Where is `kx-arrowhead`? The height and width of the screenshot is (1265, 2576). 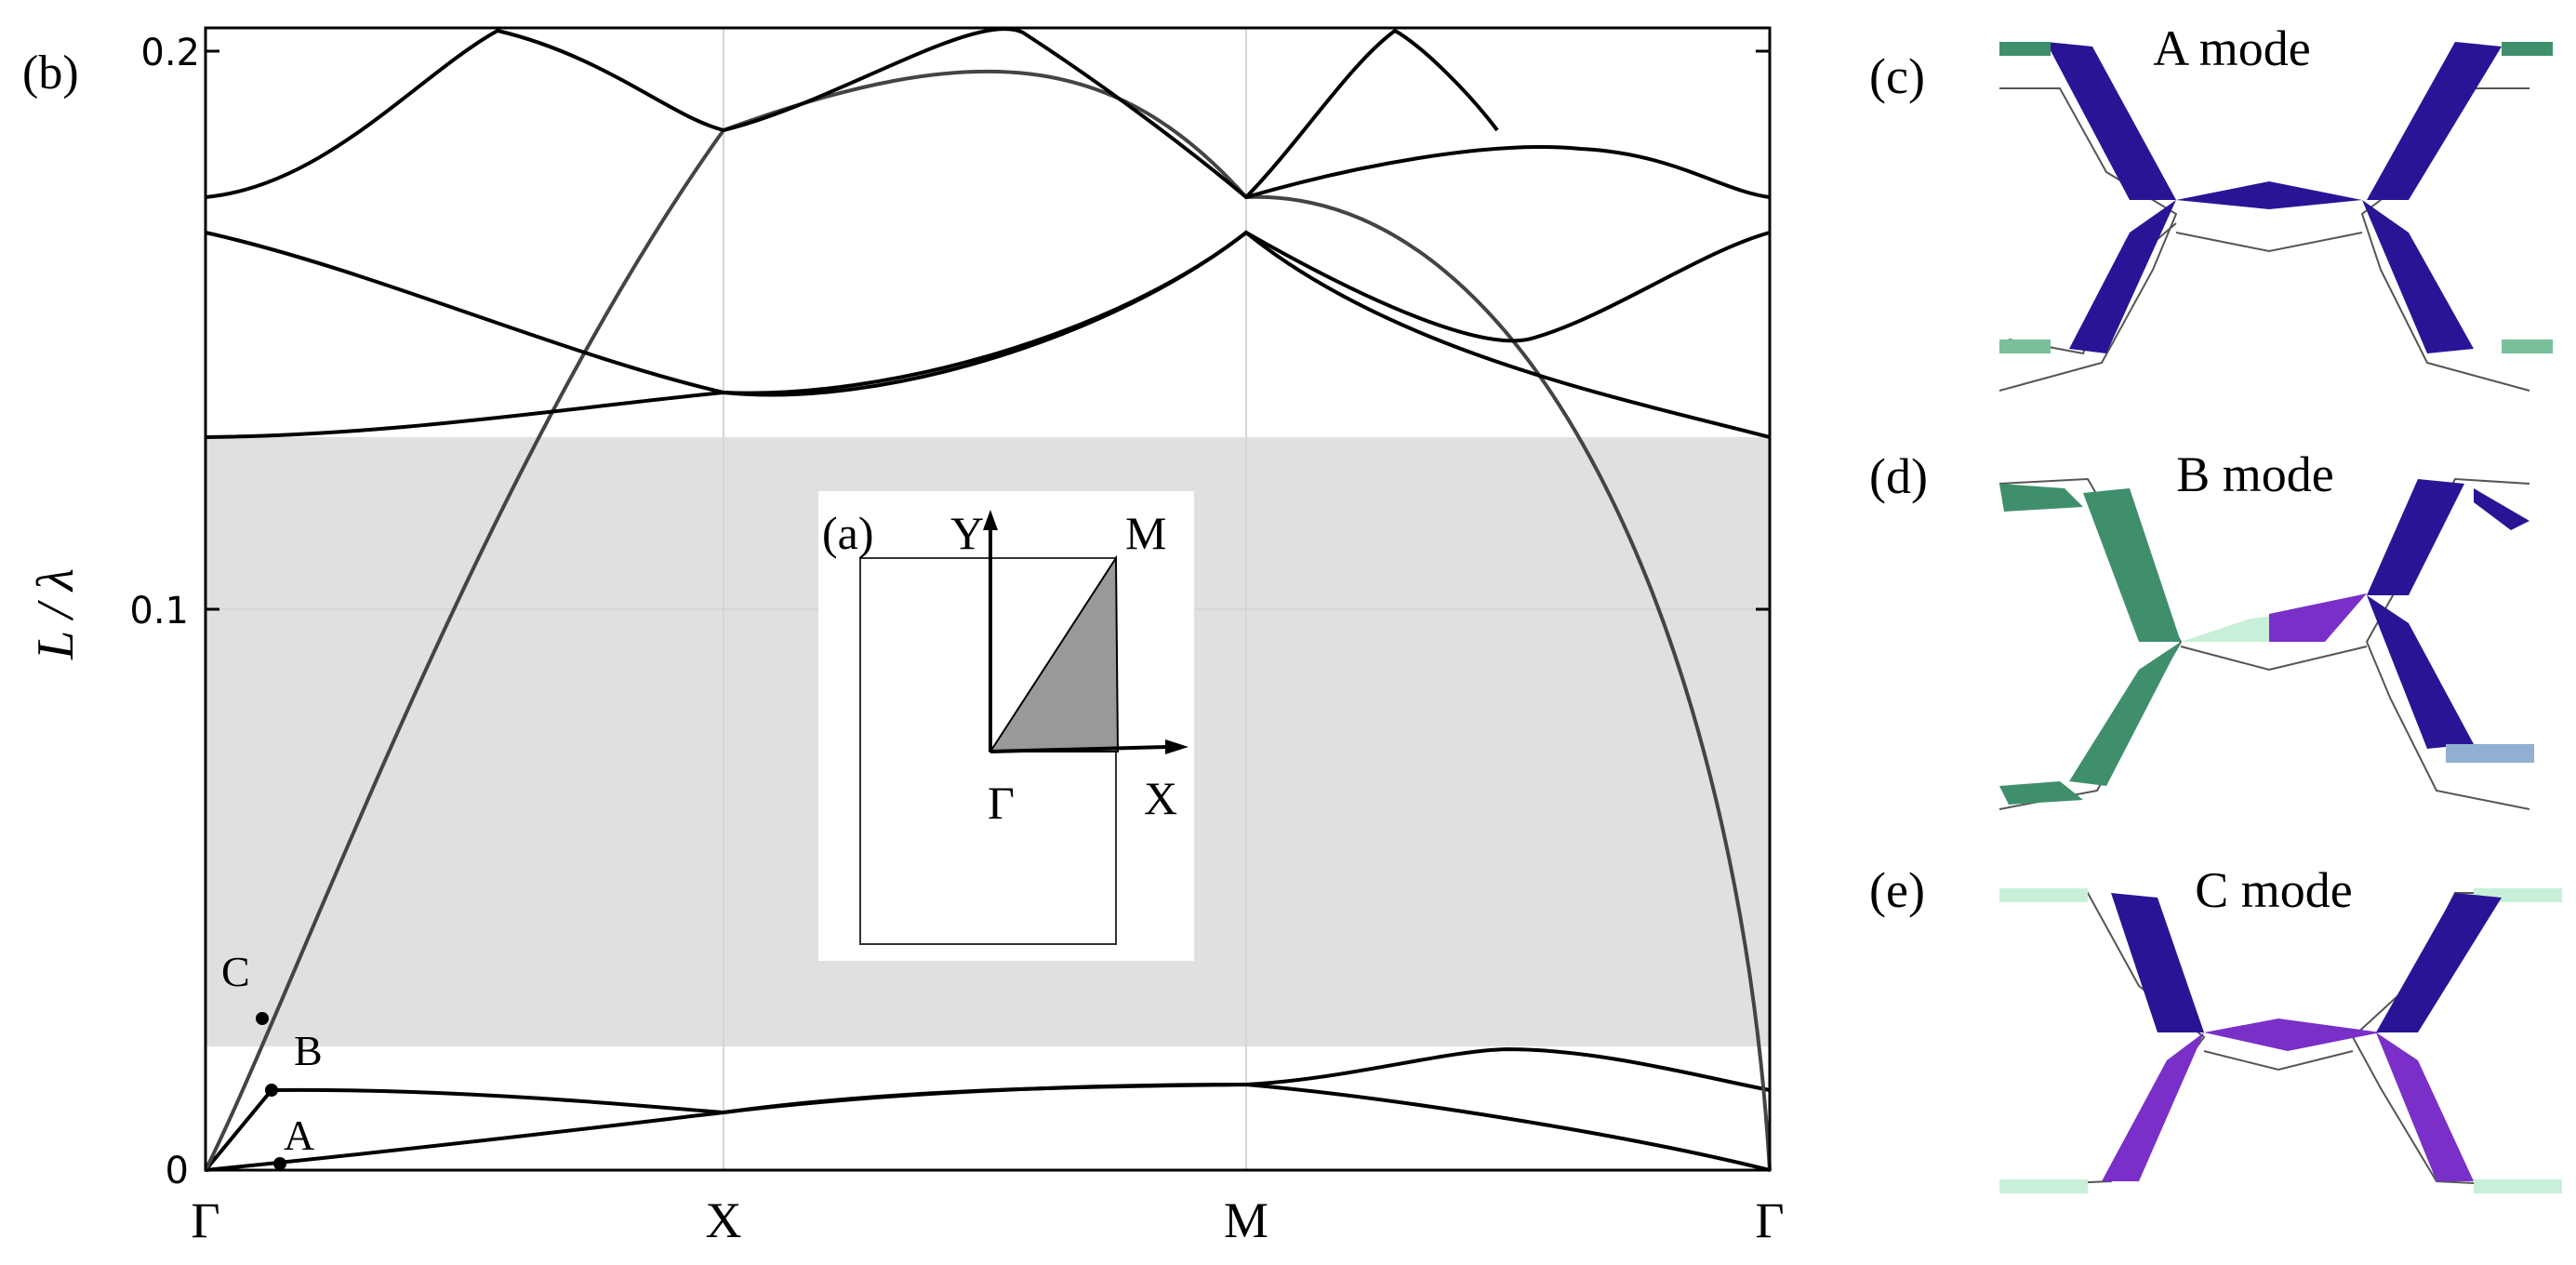 kx-arrowhead is located at coordinates (1176, 746).